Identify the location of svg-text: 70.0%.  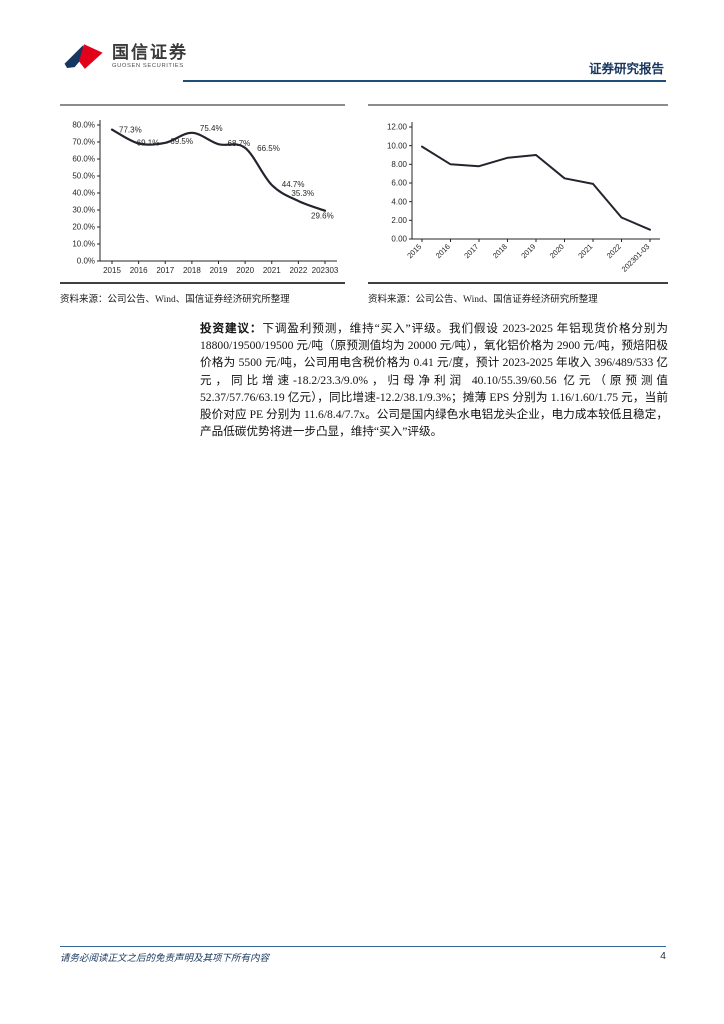
(83, 142).